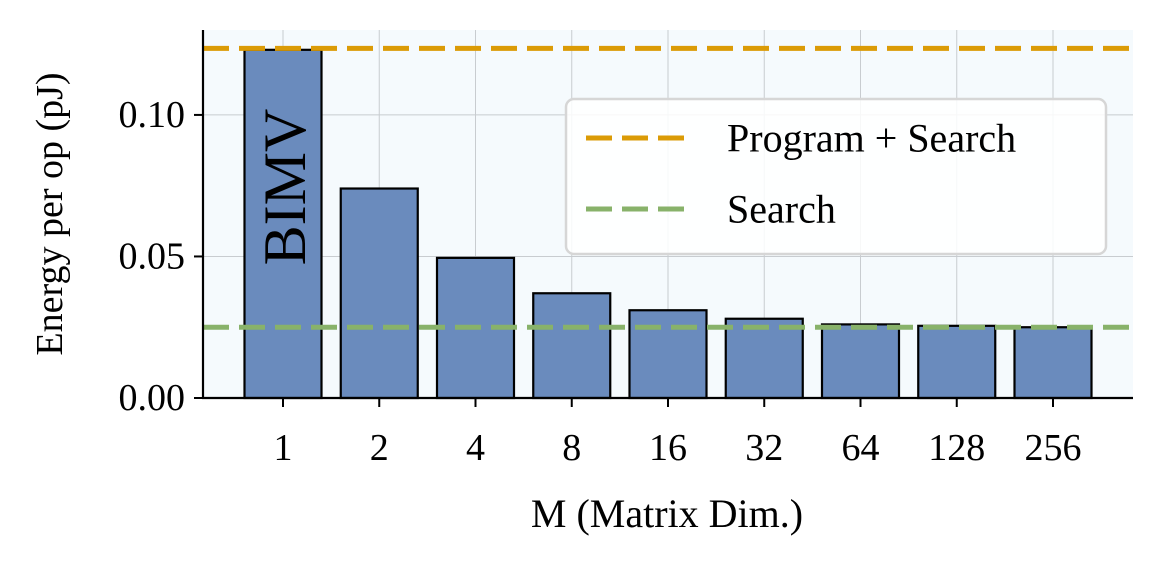  I want to click on legend-label-search: Search, so click(781, 209).